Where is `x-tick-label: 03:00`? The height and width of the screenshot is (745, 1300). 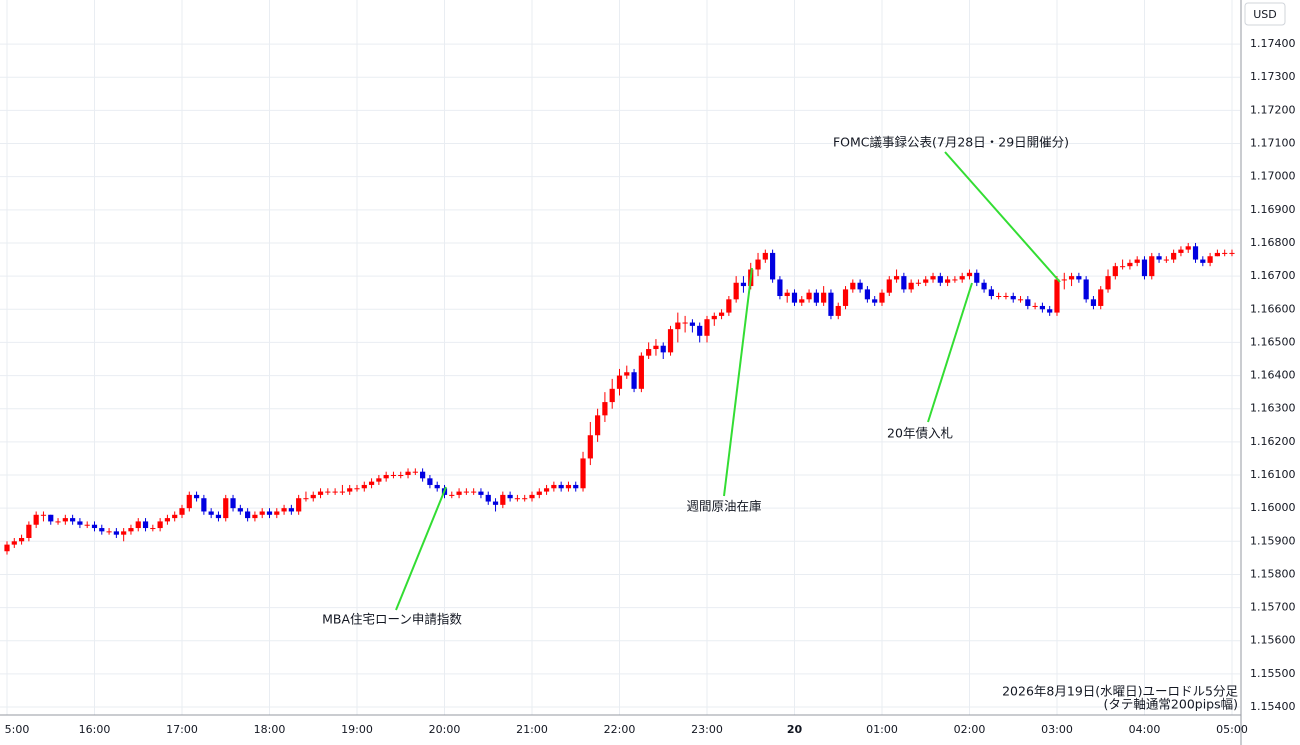
x-tick-label: 03:00 is located at coordinates (1057, 729).